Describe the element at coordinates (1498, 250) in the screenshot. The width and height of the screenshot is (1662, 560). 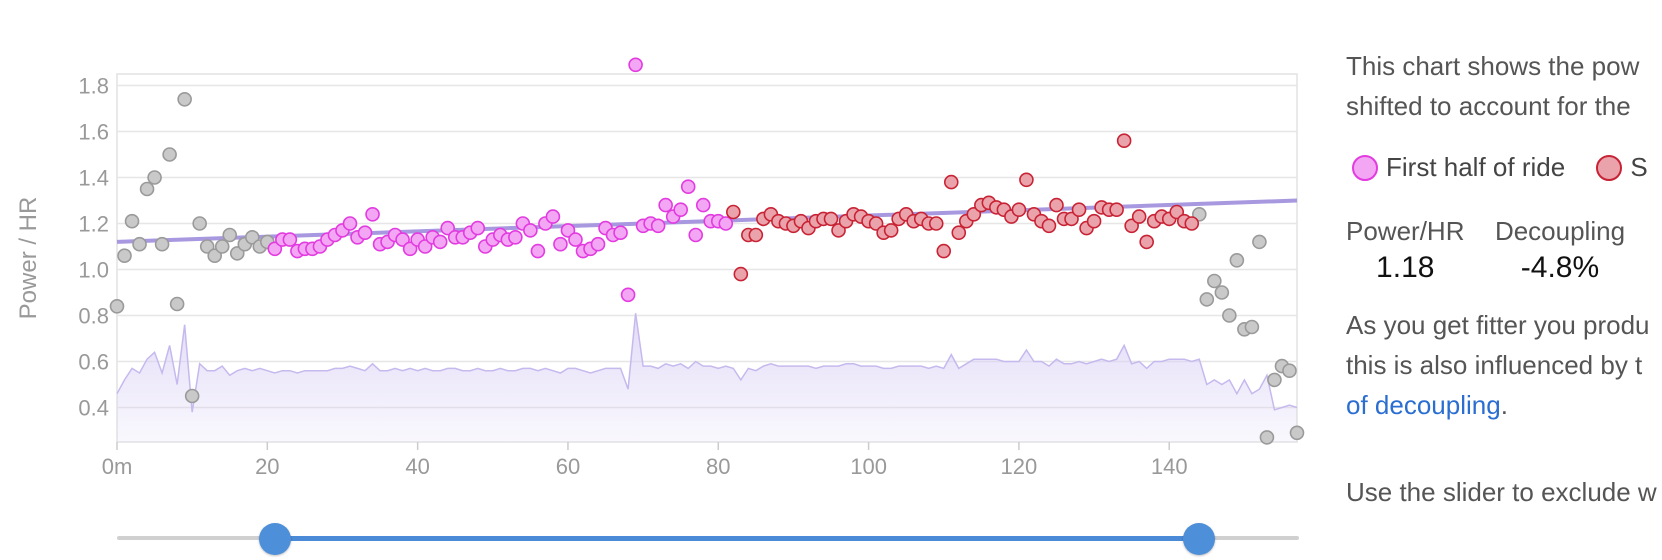
I see `ride-stats: Power/HR 1.18 Decoupling -4.8%` at that location.